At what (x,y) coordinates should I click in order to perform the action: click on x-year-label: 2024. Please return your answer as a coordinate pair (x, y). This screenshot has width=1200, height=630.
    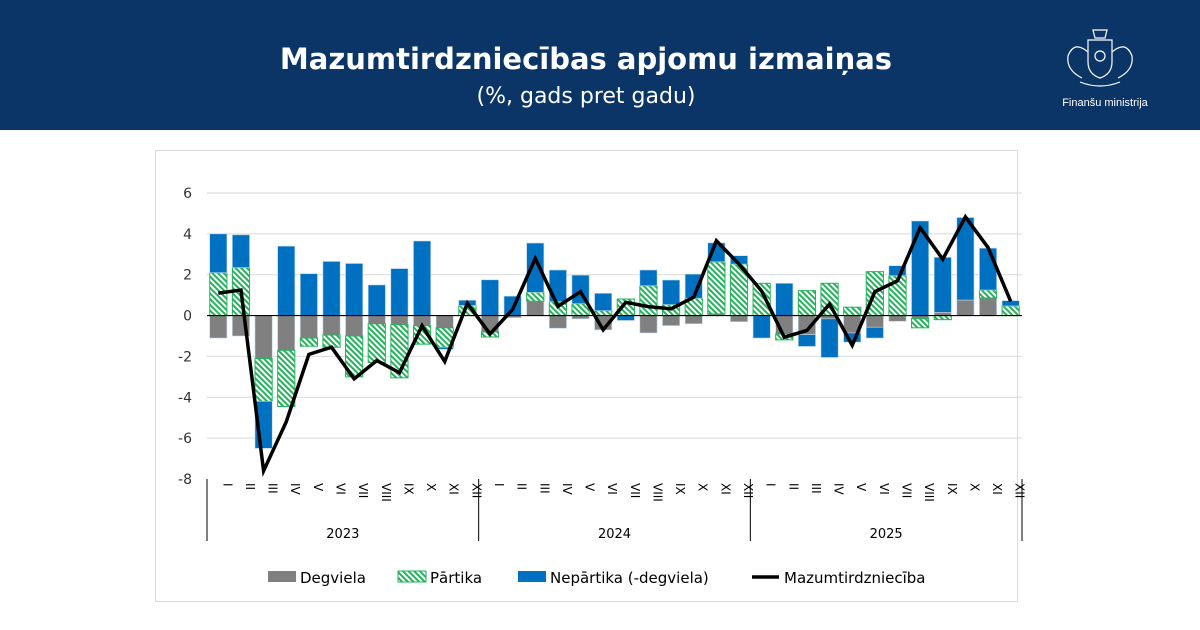
    Looking at the image, I should click on (614, 534).